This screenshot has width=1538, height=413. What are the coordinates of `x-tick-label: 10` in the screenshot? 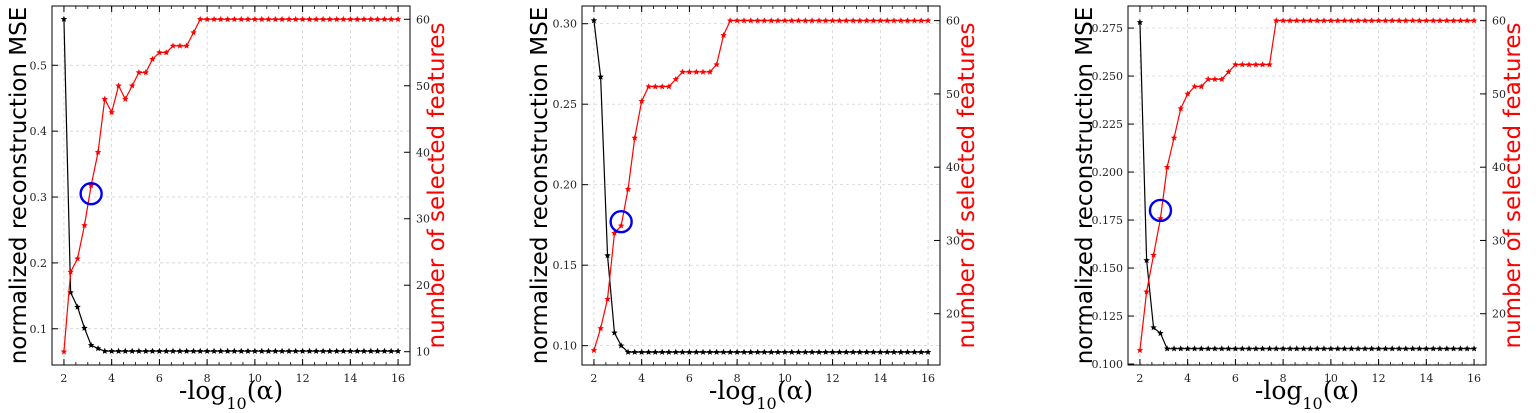 It's located at (255, 378).